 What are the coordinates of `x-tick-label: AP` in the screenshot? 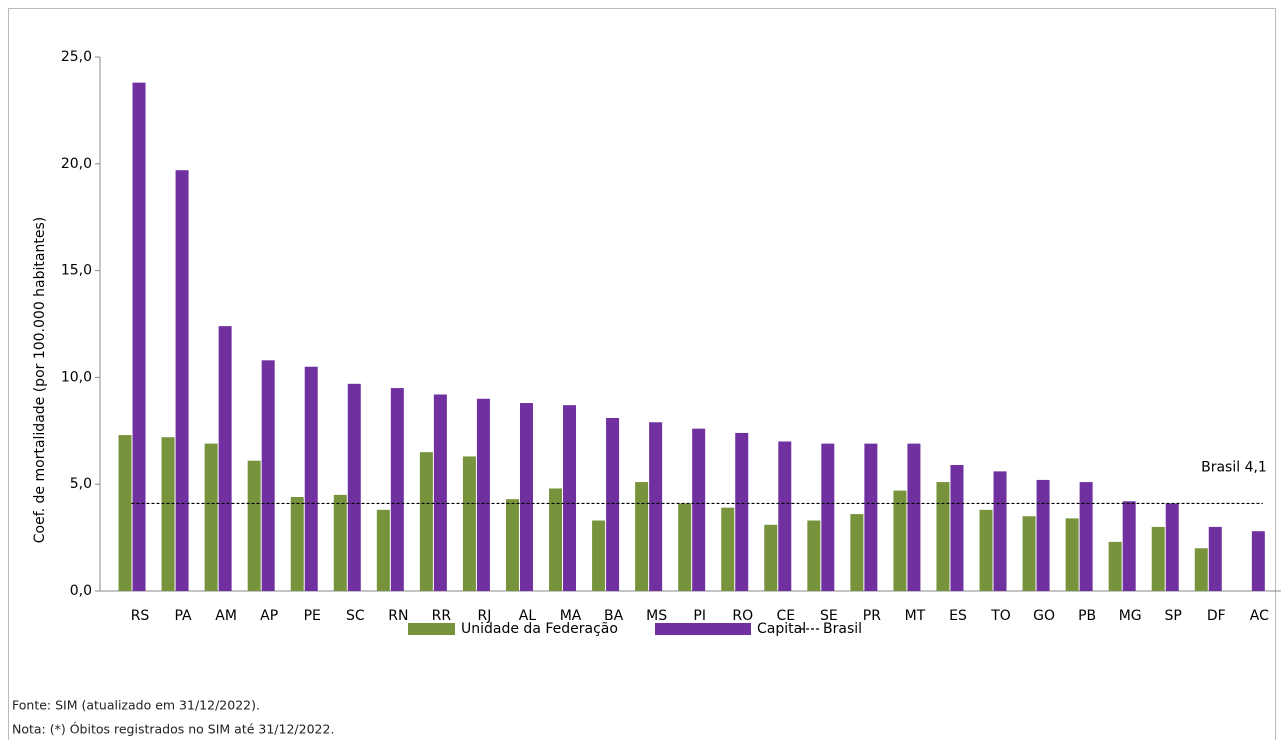 It's located at (269, 616).